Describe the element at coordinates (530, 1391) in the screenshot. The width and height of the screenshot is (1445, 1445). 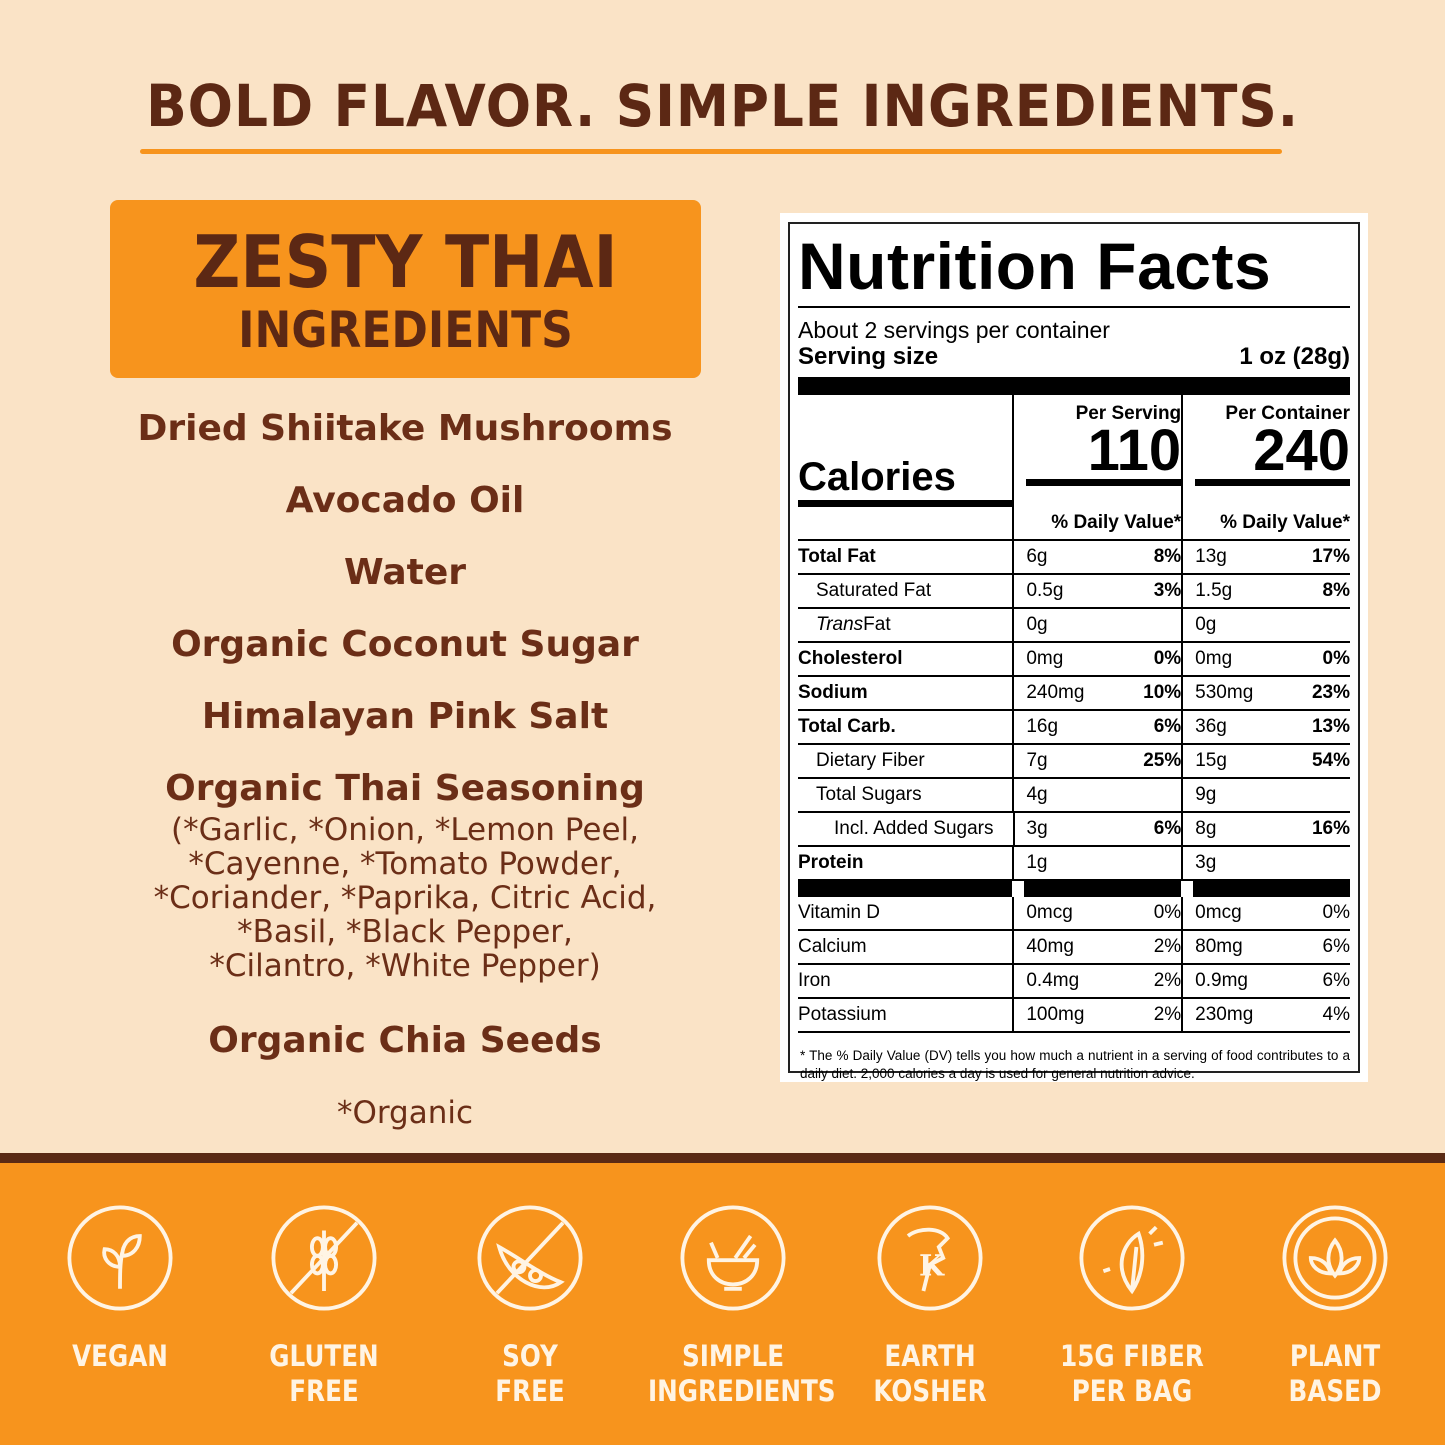
I see `badge-label-line: FREE` at that location.